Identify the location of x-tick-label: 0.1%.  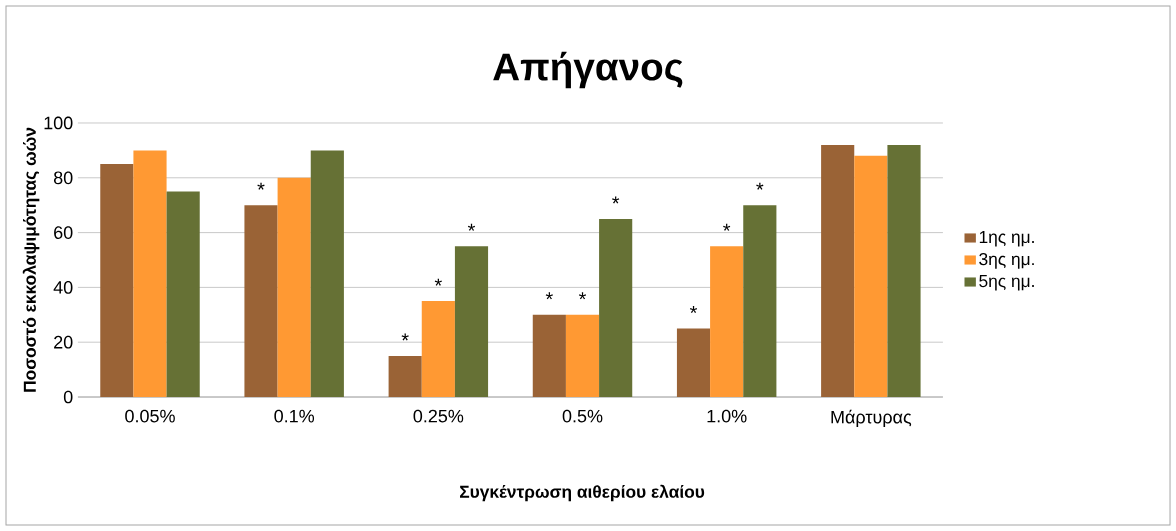
(294, 416).